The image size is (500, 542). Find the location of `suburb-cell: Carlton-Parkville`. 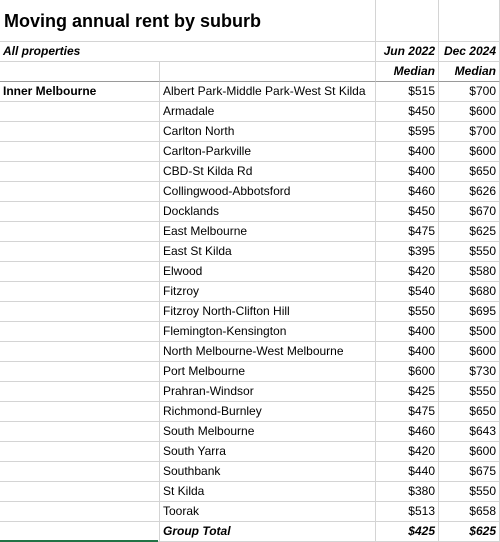

suburb-cell: Carlton-Parkville is located at coordinates (268, 152).